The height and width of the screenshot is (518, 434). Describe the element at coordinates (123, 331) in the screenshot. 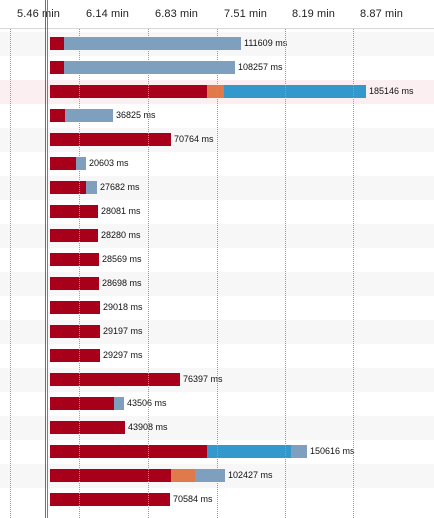

I see `duration-label: 29197 ms` at that location.